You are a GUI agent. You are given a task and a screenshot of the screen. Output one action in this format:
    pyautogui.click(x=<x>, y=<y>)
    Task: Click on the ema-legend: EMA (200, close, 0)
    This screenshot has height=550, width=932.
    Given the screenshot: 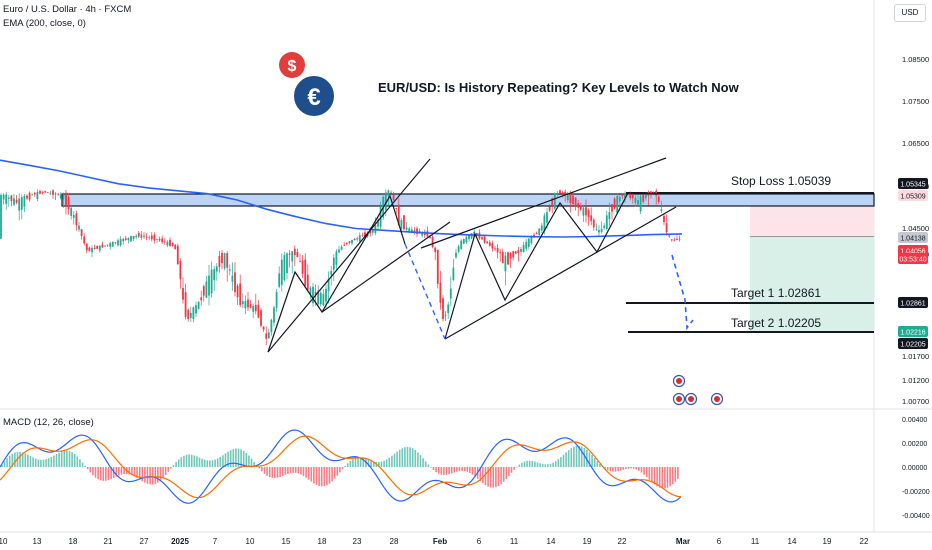 What is the action you would take?
    pyautogui.click(x=44, y=23)
    